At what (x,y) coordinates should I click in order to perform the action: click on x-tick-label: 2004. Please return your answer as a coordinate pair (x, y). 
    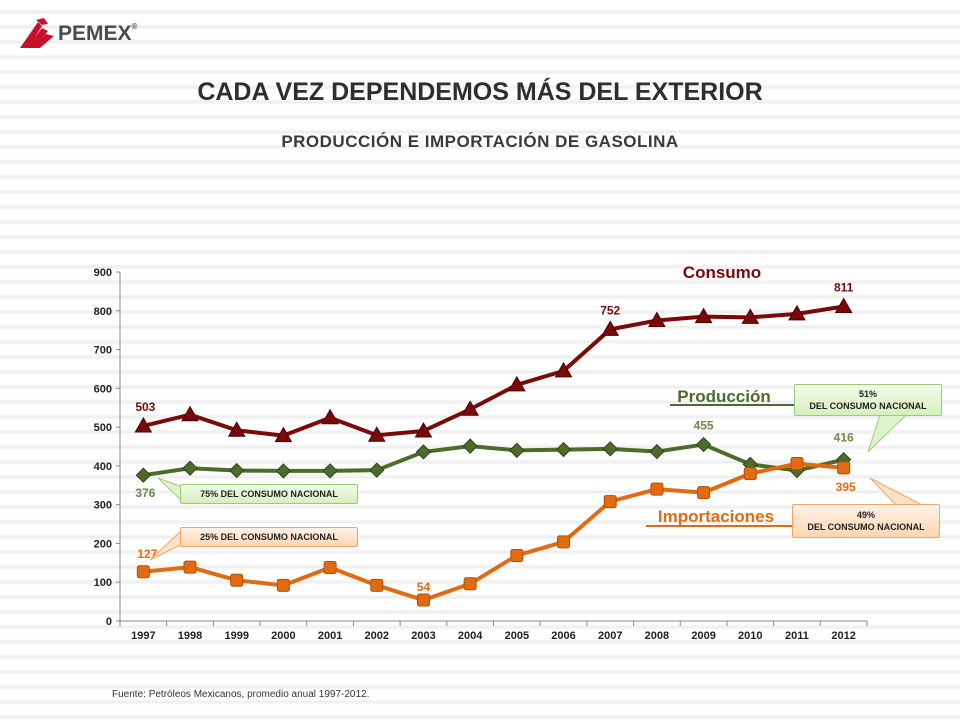
    Looking at the image, I should click on (470, 636).